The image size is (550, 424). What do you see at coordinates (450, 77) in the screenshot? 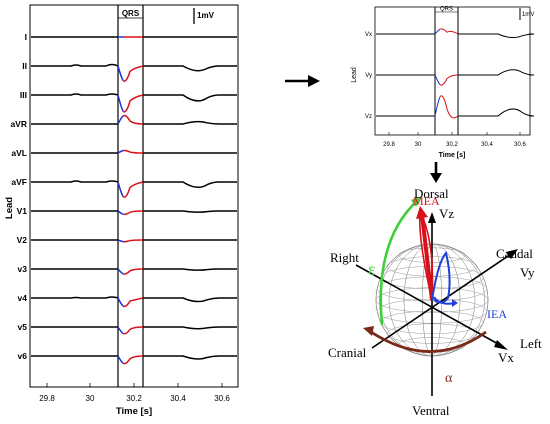
I see `vcg-trace-vy: Vy` at bounding box center [450, 77].